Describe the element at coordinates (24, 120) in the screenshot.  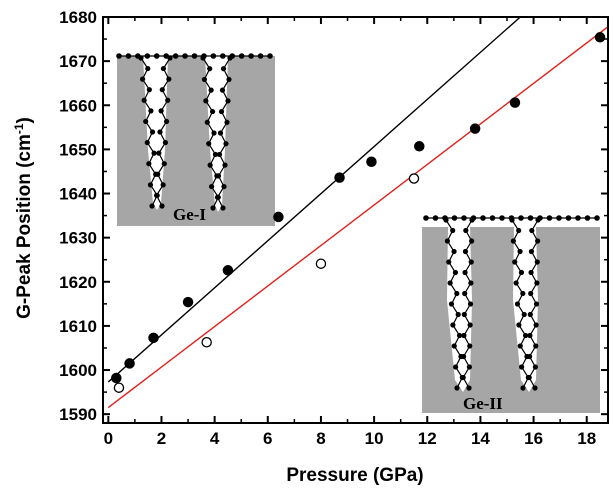
I see `y-axis-title-close: )` at that location.